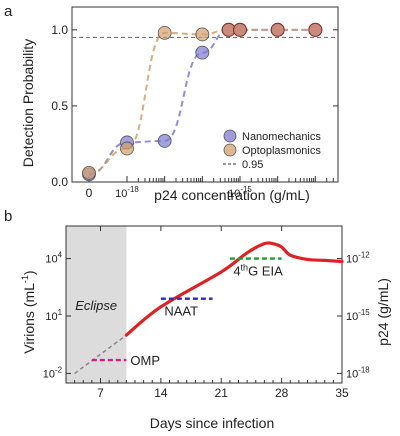 Image resolution: width=400 pixels, height=436 pixels. I want to click on panel-a-y-tick-label: 0.0, so click(59, 182).